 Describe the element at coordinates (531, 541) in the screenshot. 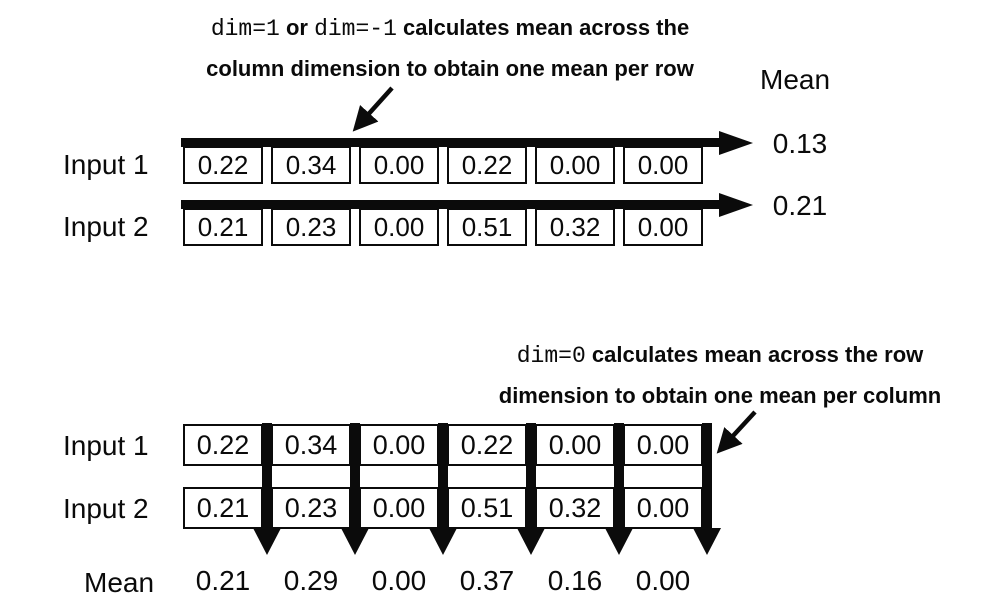

I see `col4-mean-arrow-head-icon` at that location.